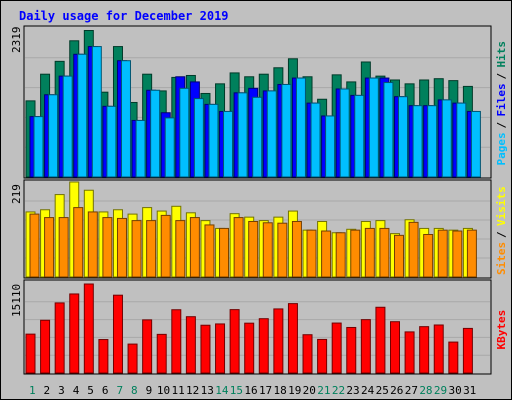 The height and width of the screenshot is (404, 512). Describe the element at coordinates (76, 390) in the screenshot. I see `x-tick-label-day-4: 4` at that location.